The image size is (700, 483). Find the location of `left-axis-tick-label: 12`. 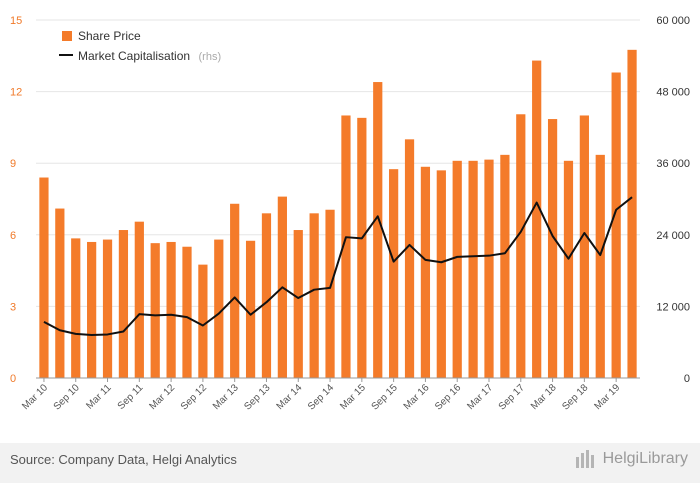

left-axis-tick-label: 12 is located at coordinates (16, 93).